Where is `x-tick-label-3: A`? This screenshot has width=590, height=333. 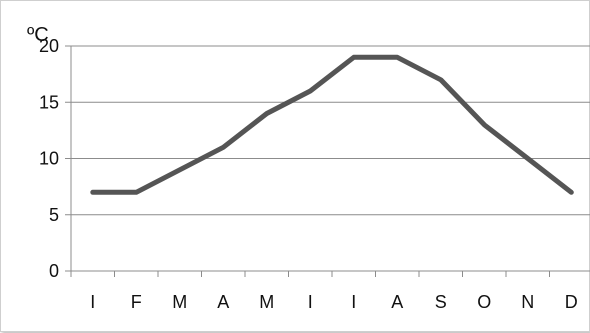
x-tick-label-3: A is located at coordinates (223, 302).